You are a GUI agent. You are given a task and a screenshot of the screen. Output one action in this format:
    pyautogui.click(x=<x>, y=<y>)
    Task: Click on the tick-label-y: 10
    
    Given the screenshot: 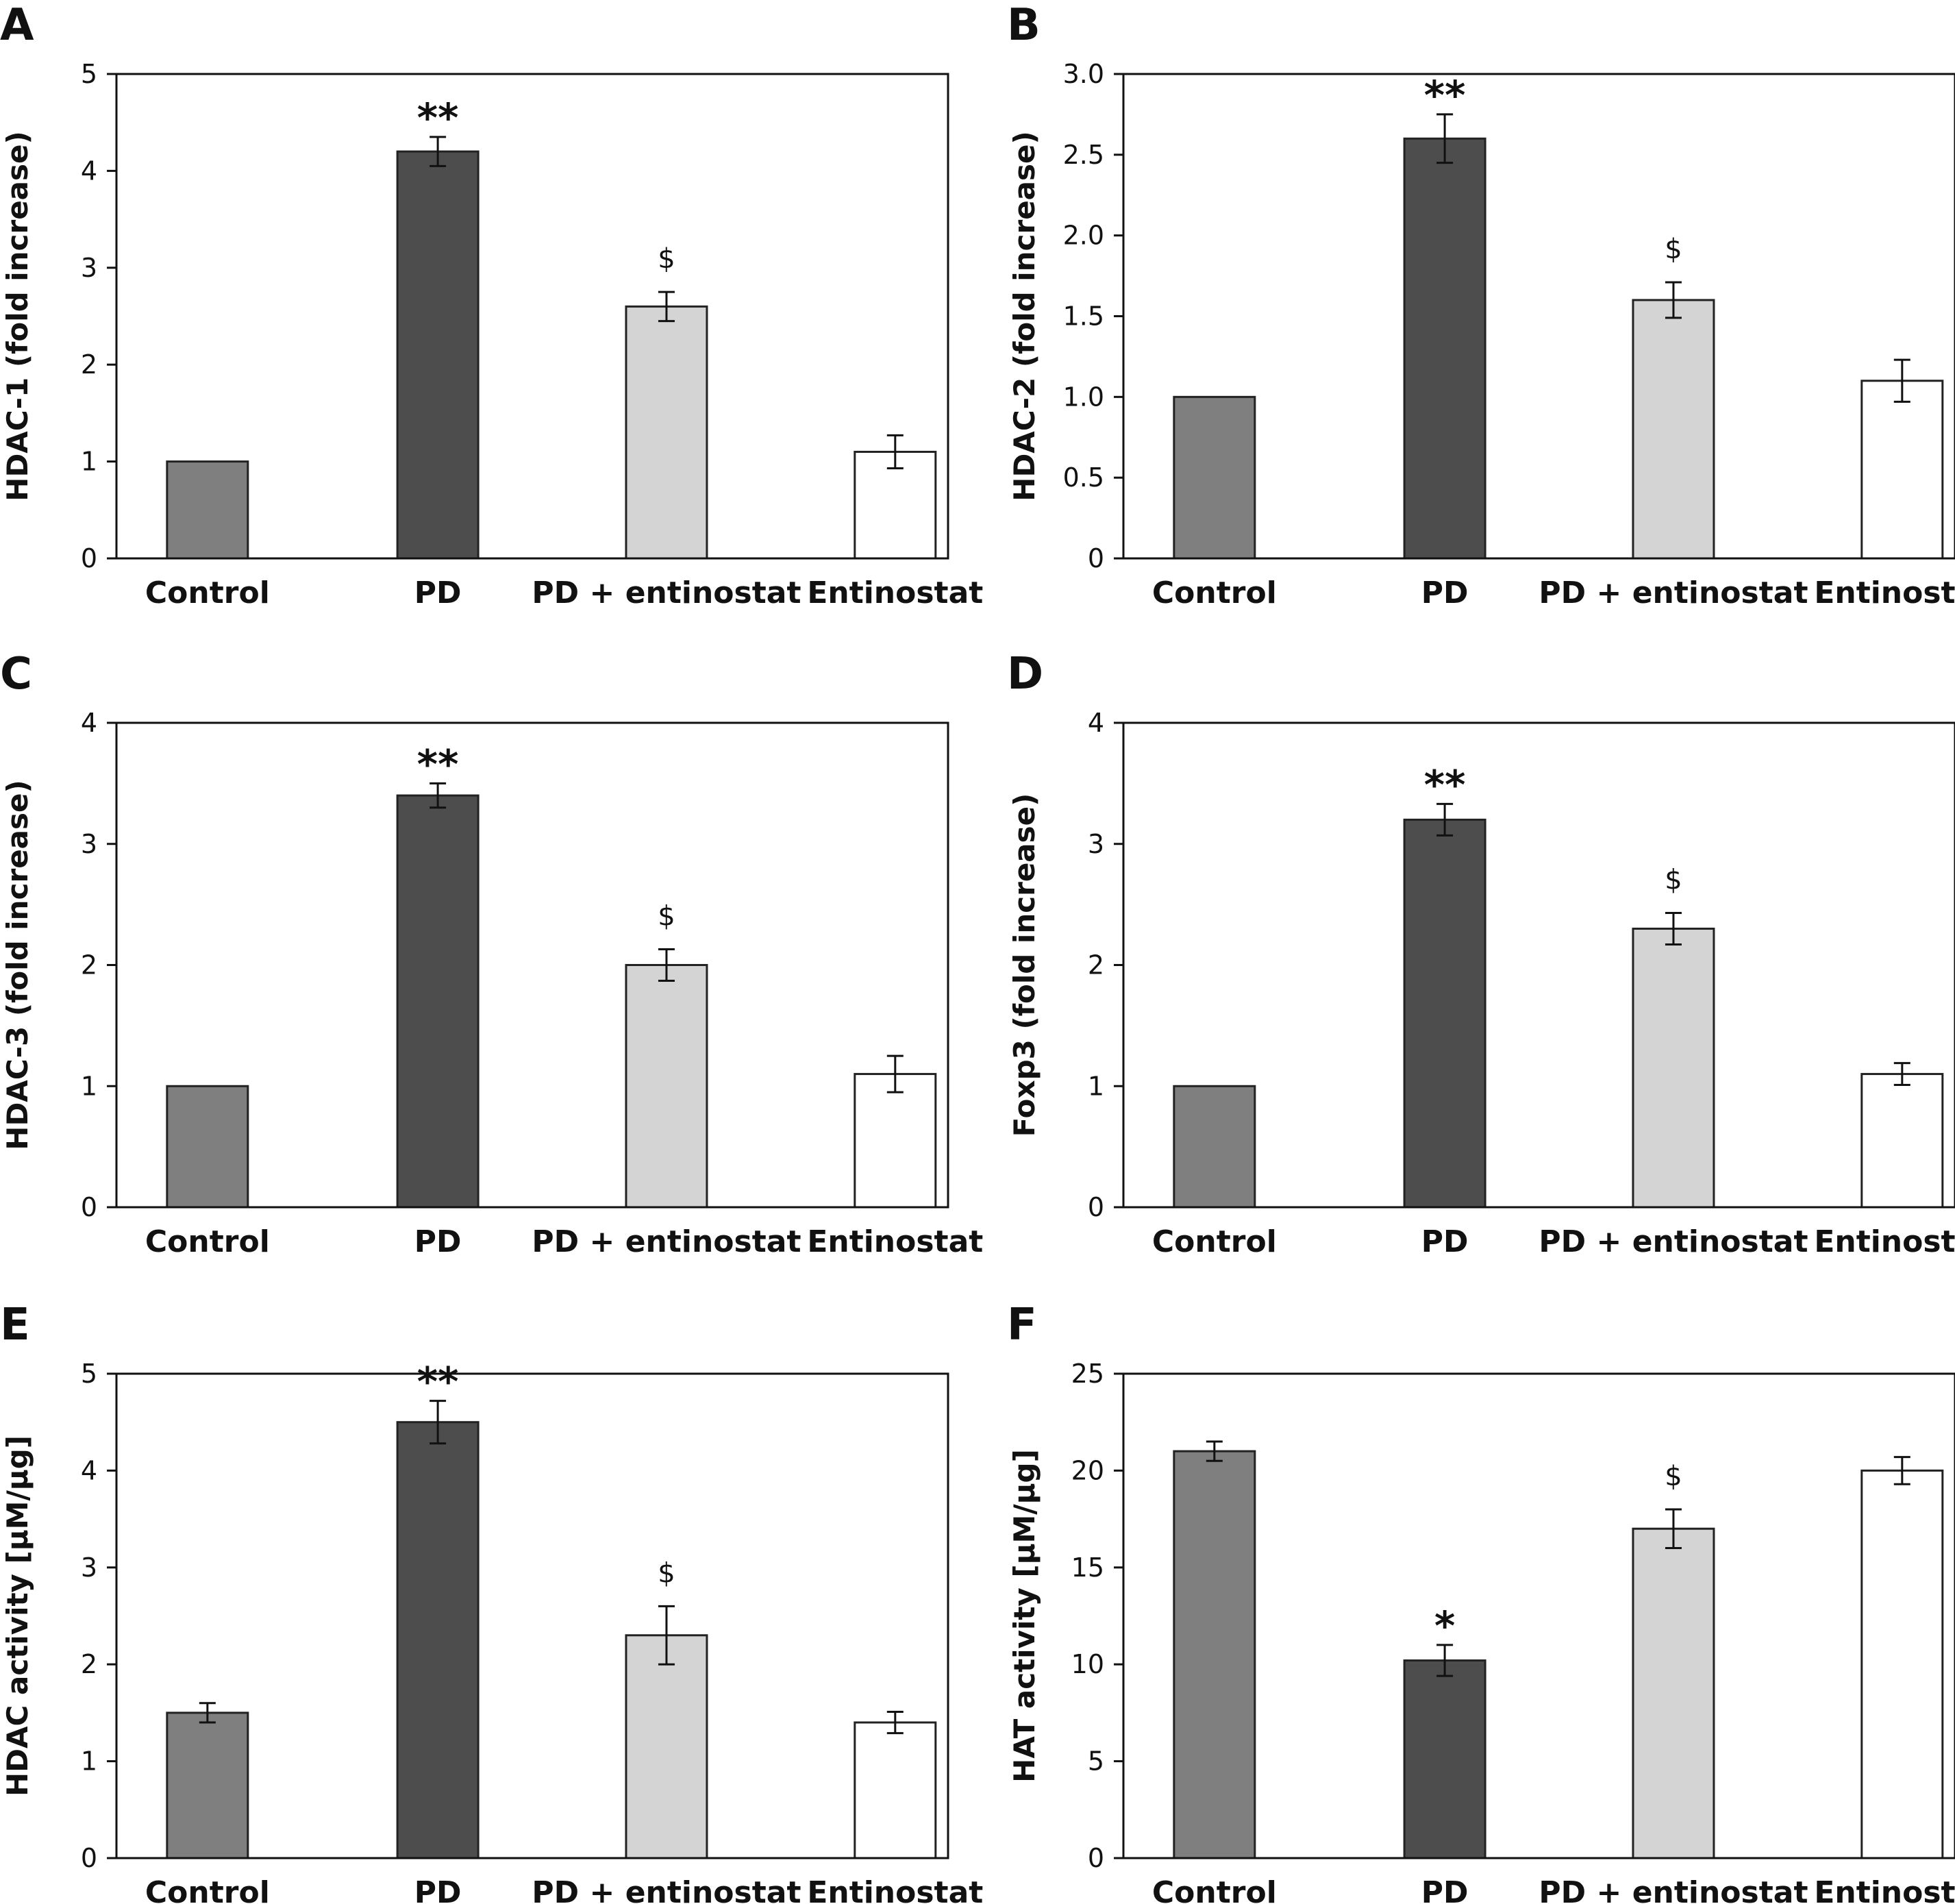 What is the action you would take?
    pyautogui.click(x=1087, y=1664)
    